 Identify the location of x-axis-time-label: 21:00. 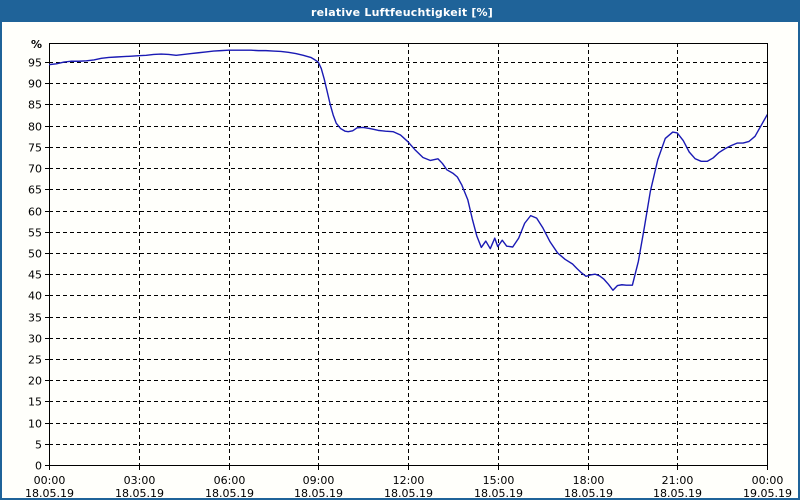
(678, 480).